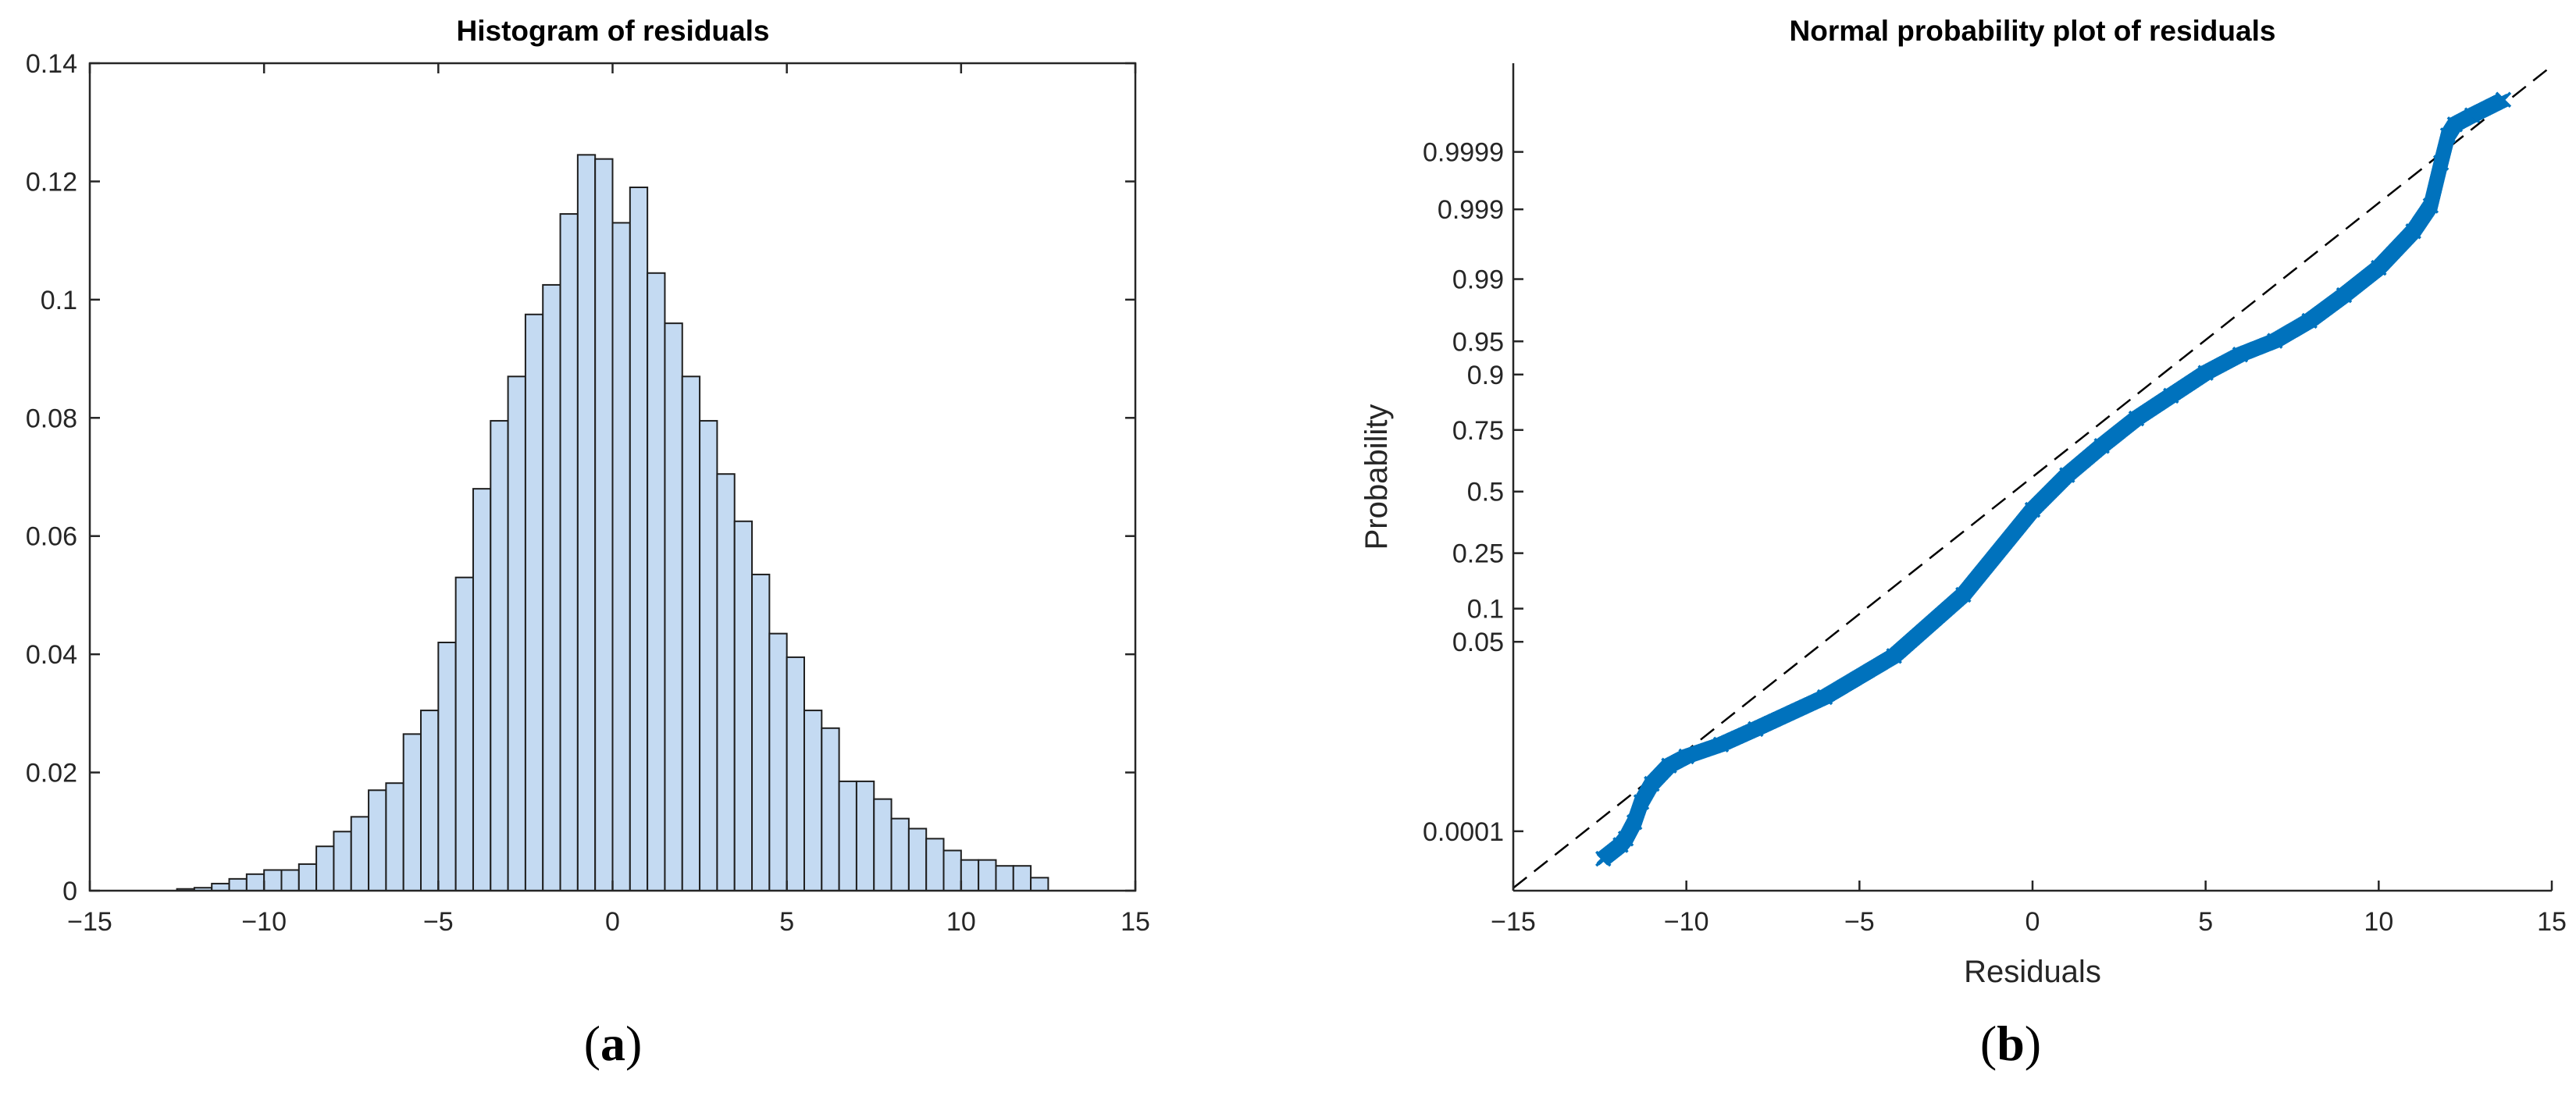 The image size is (2576, 1096). What do you see at coordinates (2011, 1043) in the screenshot?
I see `caption-b-letter: b` at bounding box center [2011, 1043].